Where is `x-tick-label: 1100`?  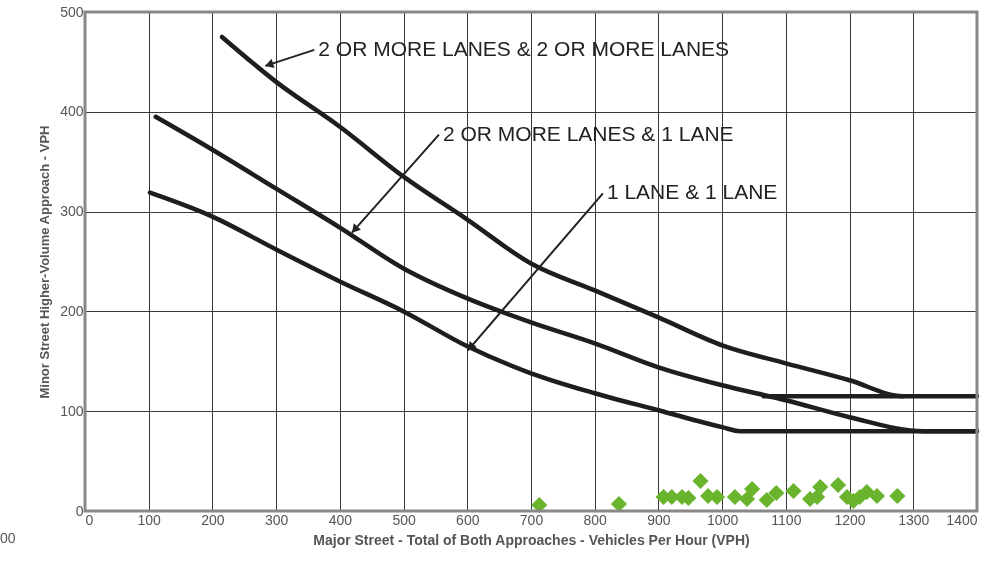
x-tick-label: 1100 is located at coordinates (786, 519).